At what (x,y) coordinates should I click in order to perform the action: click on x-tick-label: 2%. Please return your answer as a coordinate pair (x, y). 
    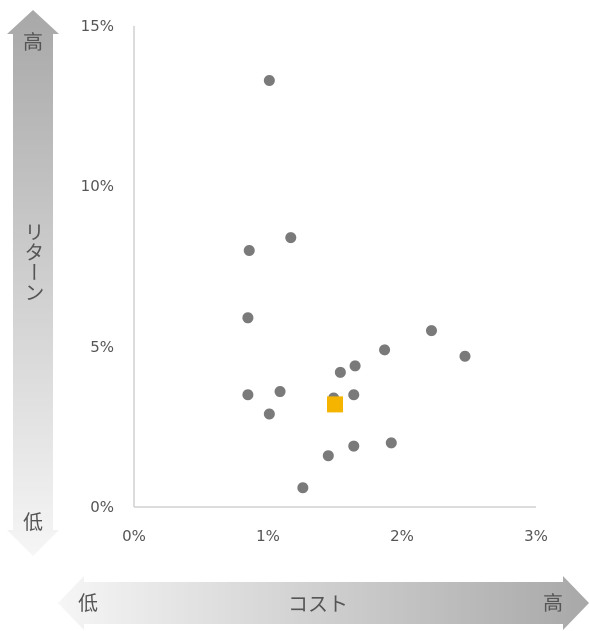
    Looking at the image, I should click on (402, 536).